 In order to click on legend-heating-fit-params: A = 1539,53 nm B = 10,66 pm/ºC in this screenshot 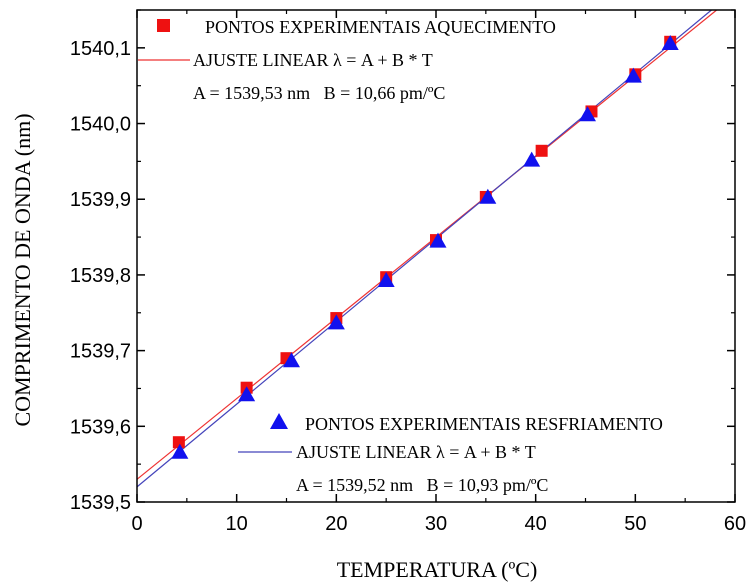, I will do `click(319, 93)`.